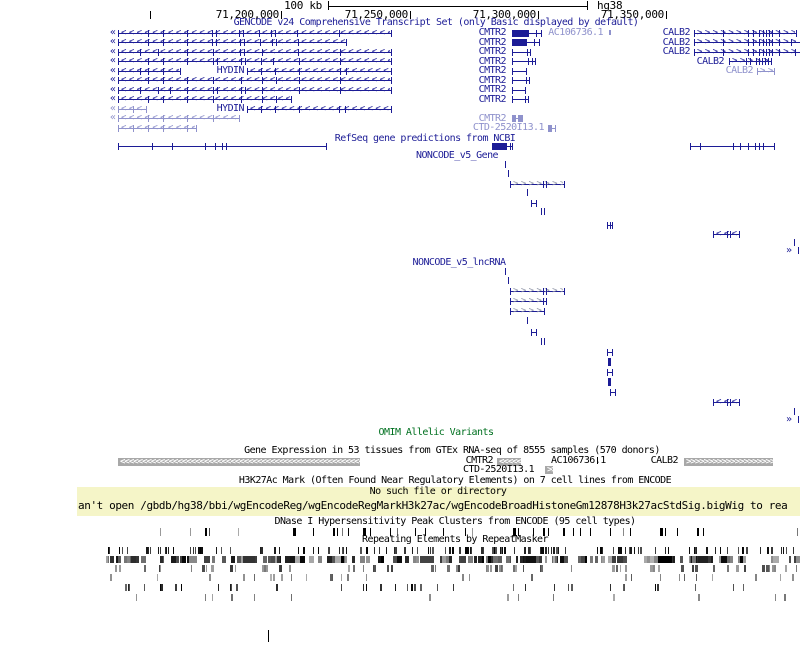 Image resolution: width=800 pixels, height=645 pixels. Describe the element at coordinates (145, 70) in the screenshot. I see `hydin-transcript: < < < < < < < < < «` at that location.